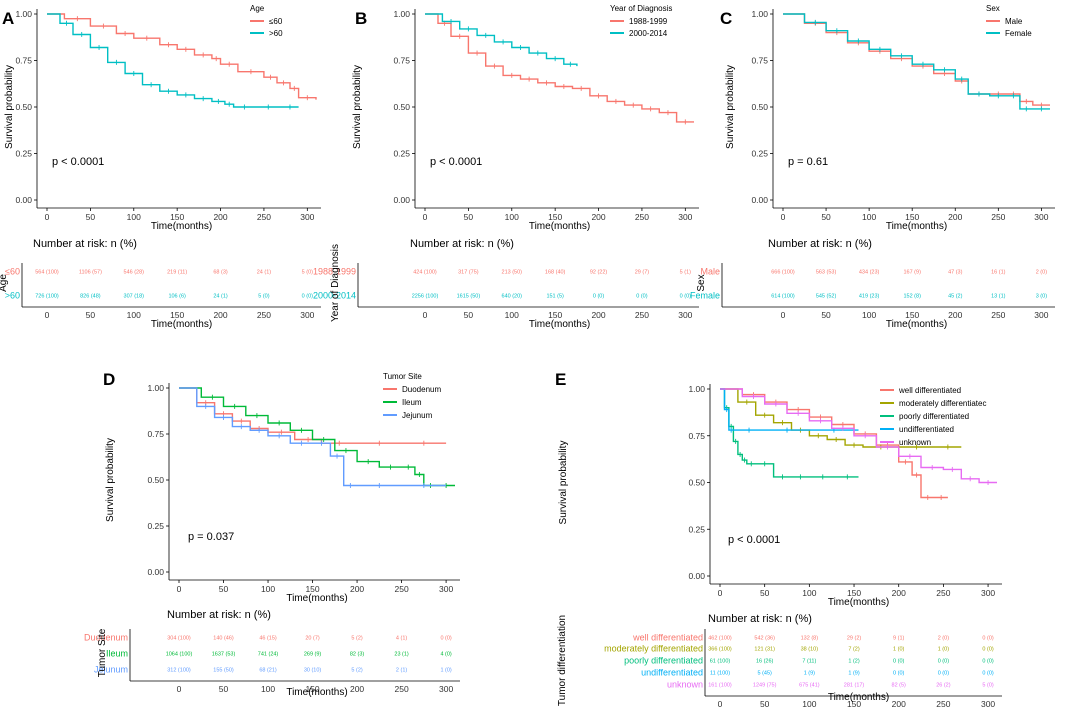 The width and height of the screenshot is (1067, 712). Describe the element at coordinates (155, 480) in the screenshot. I see `y-tick-label: 0.50` at that location.